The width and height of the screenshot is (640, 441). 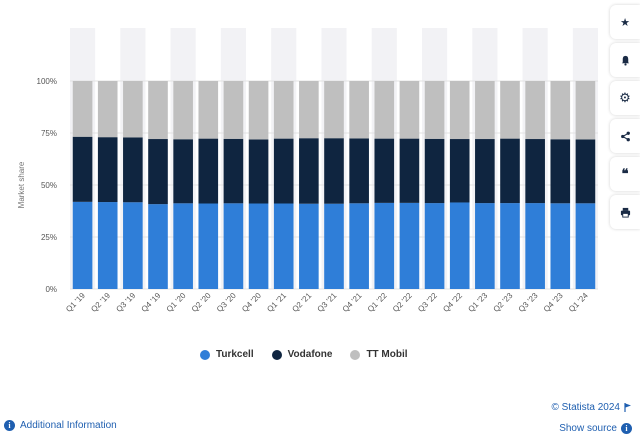 I want to click on info-icon: i, so click(x=9, y=425).